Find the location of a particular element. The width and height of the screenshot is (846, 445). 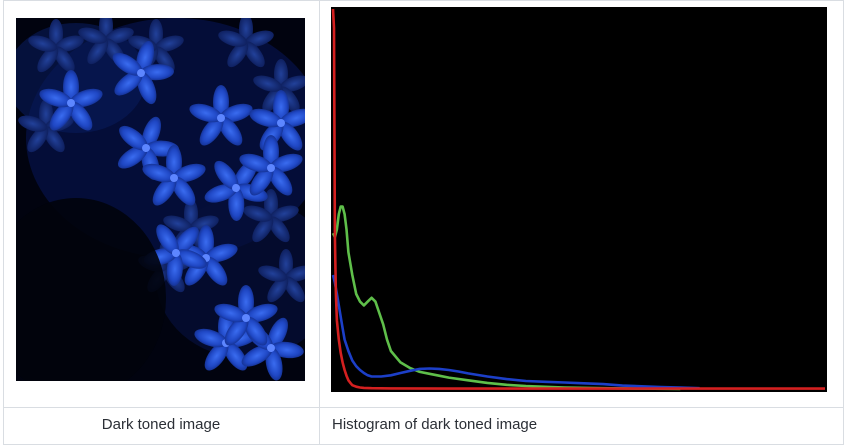

histogram-caption-cell: Histogram of dark toned image is located at coordinates (581, 426).